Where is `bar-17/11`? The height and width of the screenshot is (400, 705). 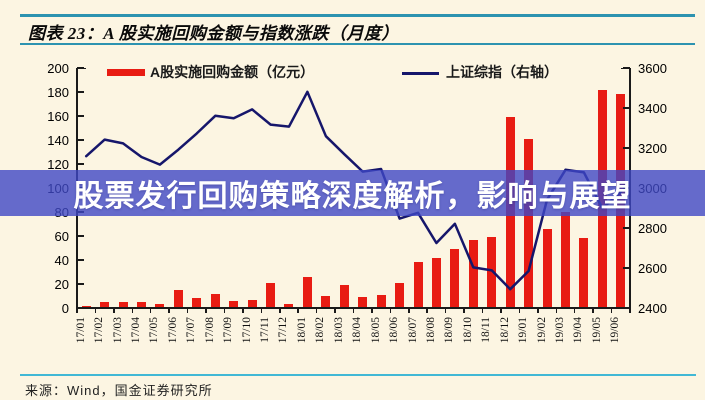 bar-17/11 is located at coordinates (271, 295).